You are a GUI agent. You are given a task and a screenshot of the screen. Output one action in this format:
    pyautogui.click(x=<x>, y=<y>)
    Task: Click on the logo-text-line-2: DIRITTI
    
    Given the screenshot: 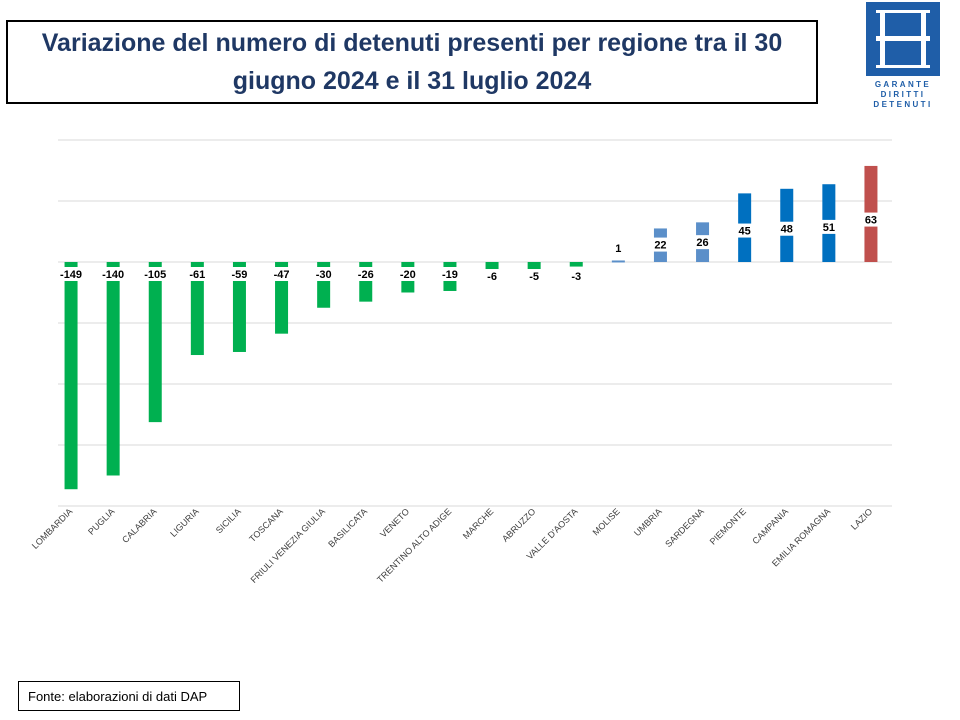 What is the action you would take?
    pyautogui.click(x=903, y=94)
    